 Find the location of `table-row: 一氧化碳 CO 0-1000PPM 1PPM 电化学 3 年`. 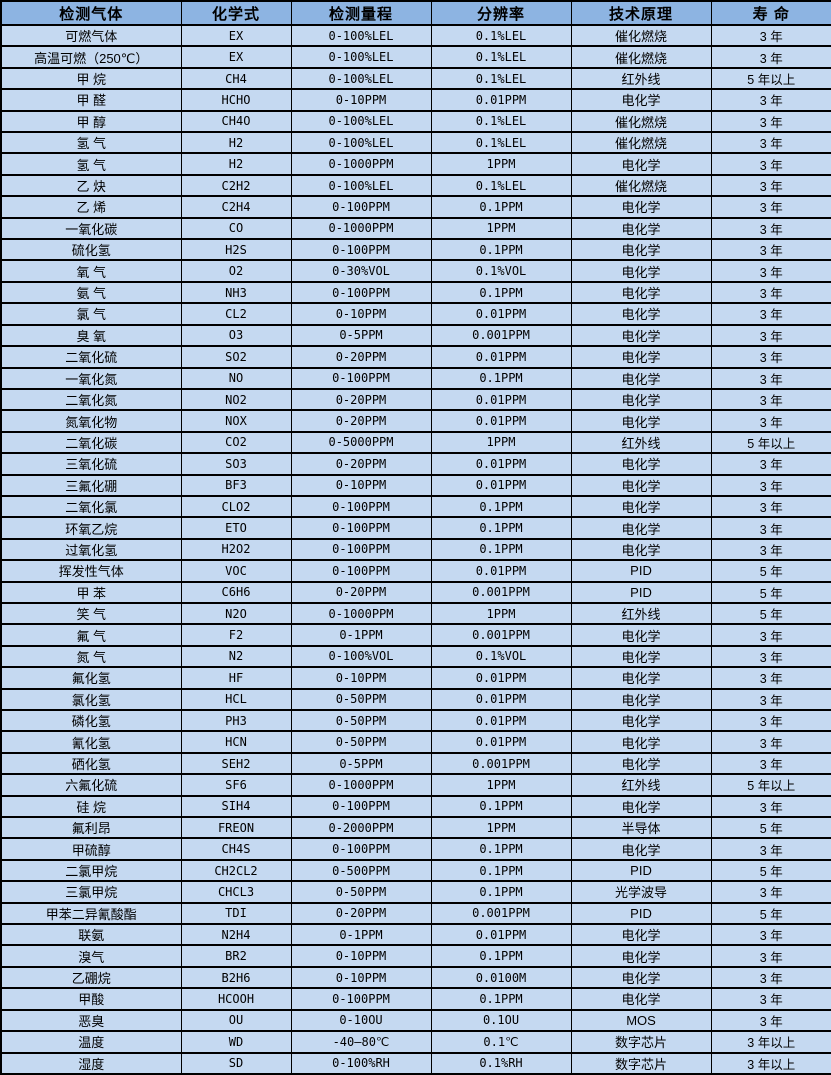

table-row: 一氧化碳 CO 0-1000PPM 1PPM 电化学 3 年 is located at coordinates (415, 228).